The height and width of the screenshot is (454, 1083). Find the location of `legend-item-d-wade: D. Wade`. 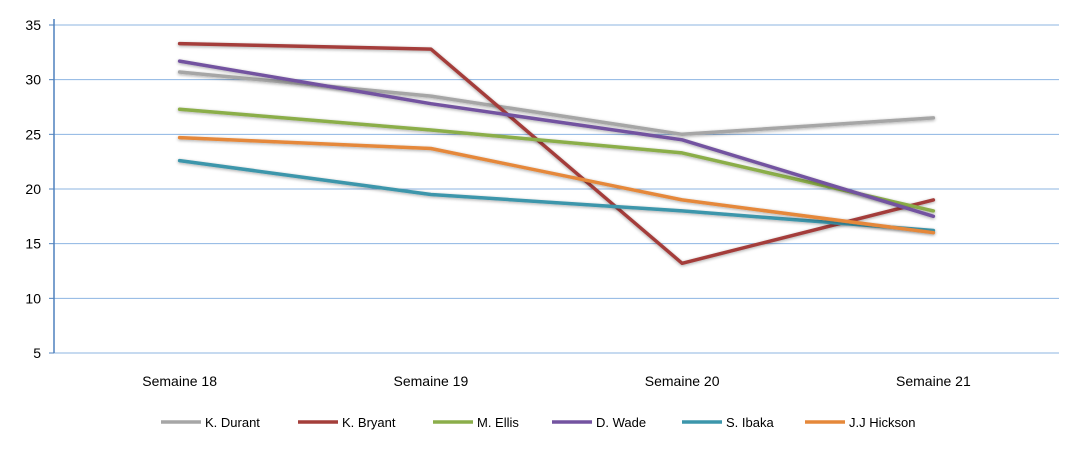

legend-item-d-wade: D. Wade is located at coordinates (599, 422).